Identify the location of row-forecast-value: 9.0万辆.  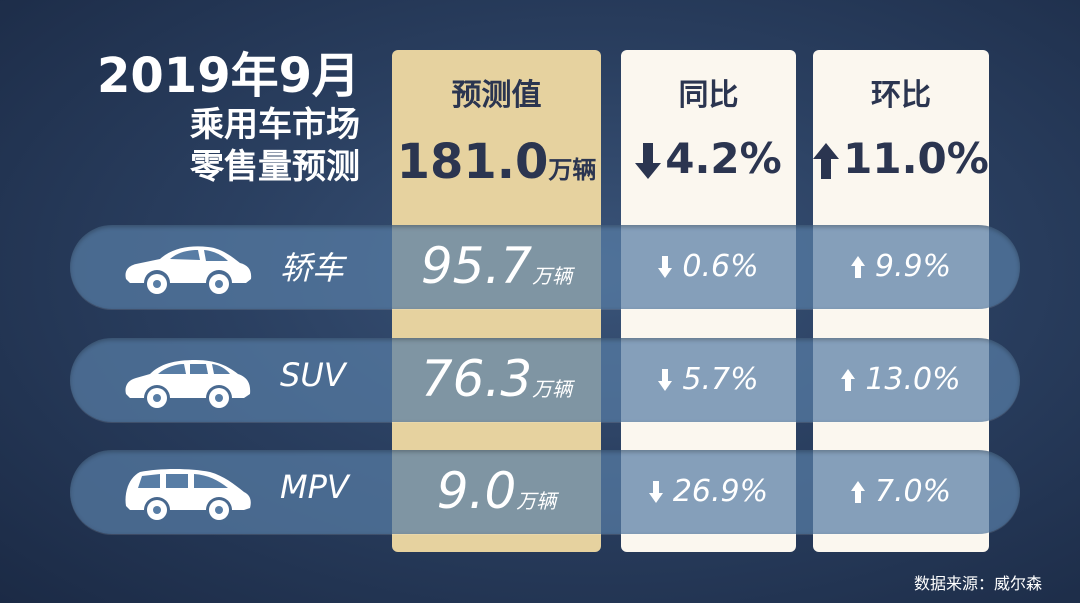
(496, 491).